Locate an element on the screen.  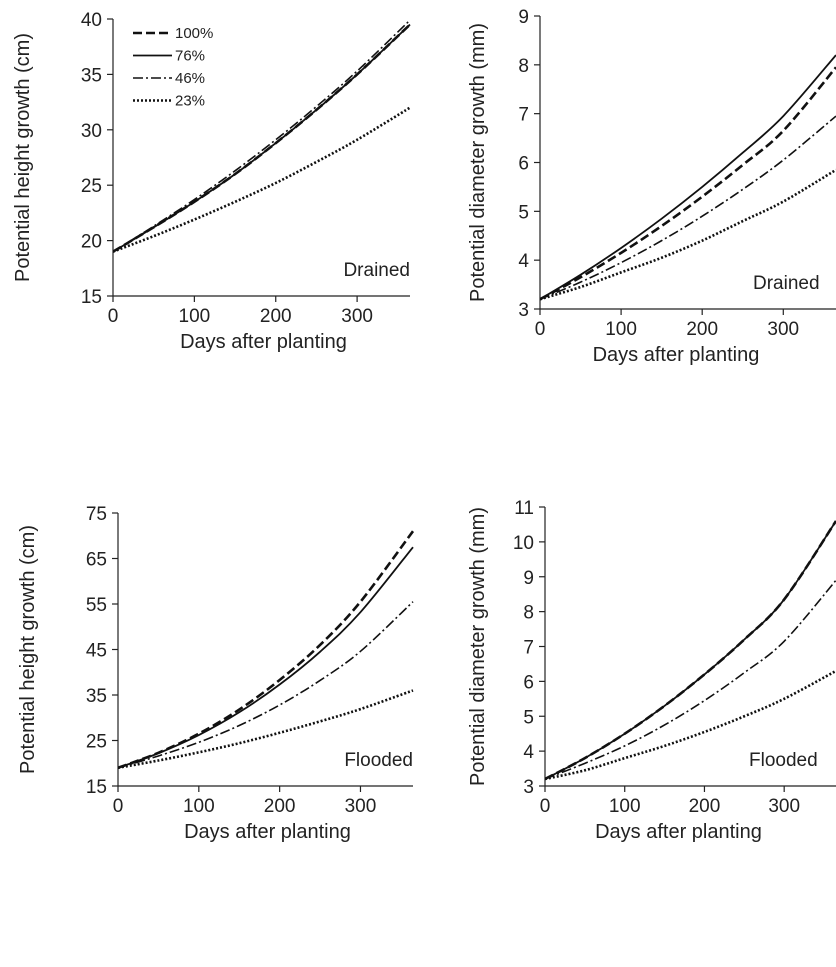
y-tick-label: 65 is located at coordinates (96, 560).